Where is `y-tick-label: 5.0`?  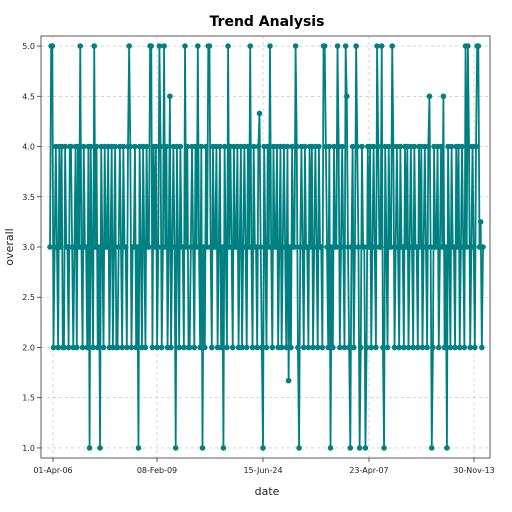
y-tick-label: 5.0 is located at coordinates (28, 46).